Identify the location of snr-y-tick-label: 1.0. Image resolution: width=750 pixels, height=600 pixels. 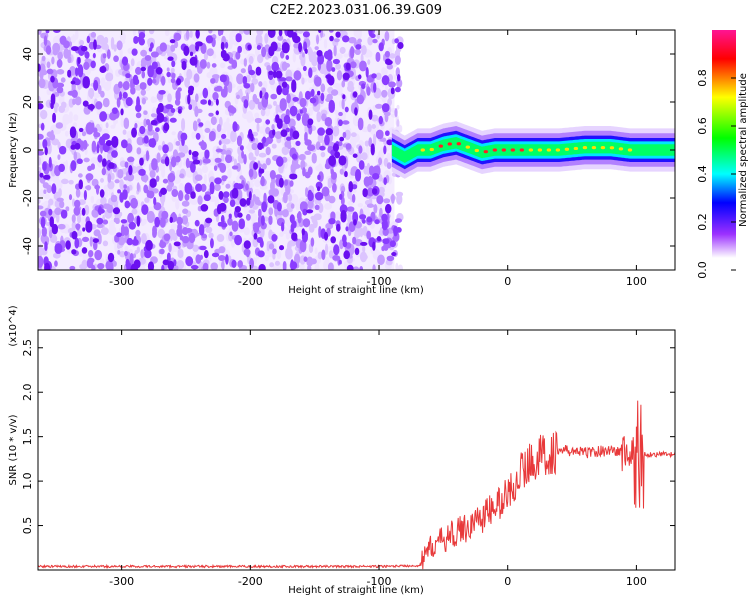
(27, 481).